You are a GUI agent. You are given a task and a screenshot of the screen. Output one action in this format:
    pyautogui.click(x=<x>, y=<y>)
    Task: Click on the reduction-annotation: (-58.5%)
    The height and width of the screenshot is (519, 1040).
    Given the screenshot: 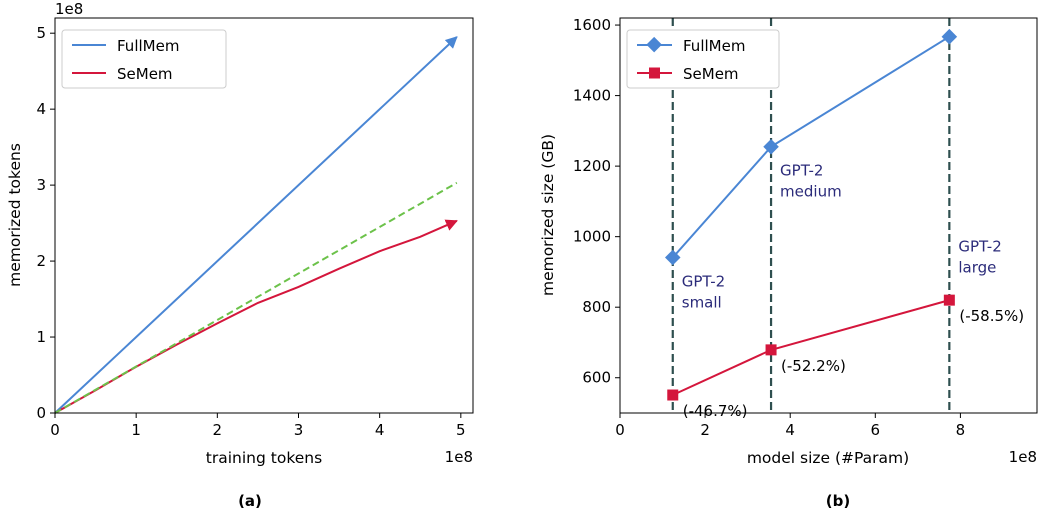 What is the action you would take?
    pyautogui.click(x=991, y=316)
    